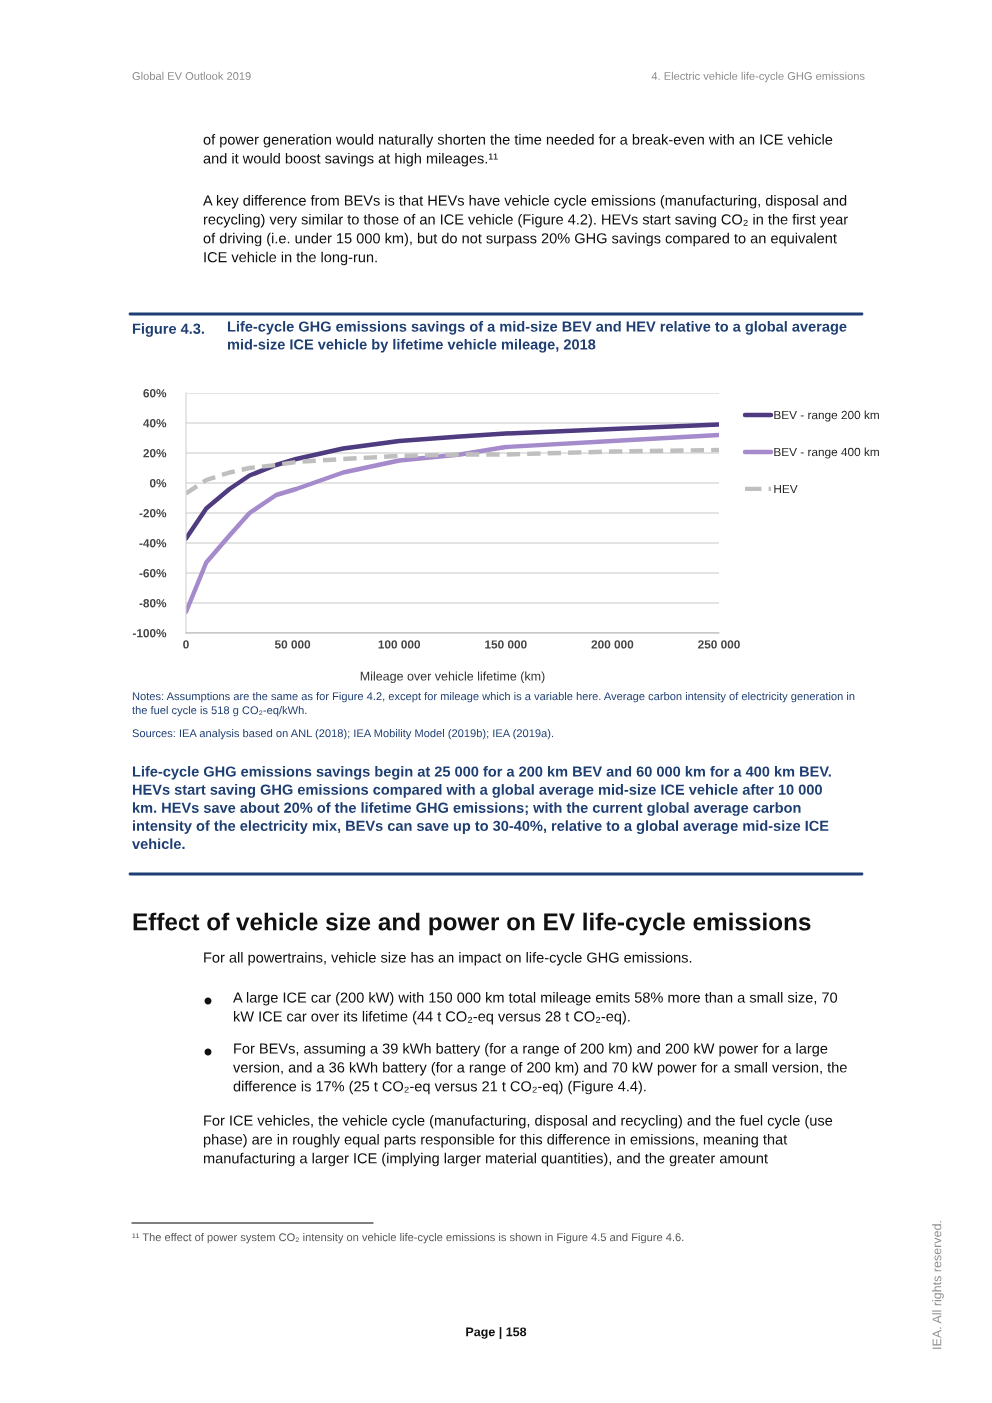 The width and height of the screenshot is (992, 1403). What do you see at coordinates (168, 330) in the screenshot?
I see `caption: Figure 4.3.` at bounding box center [168, 330].